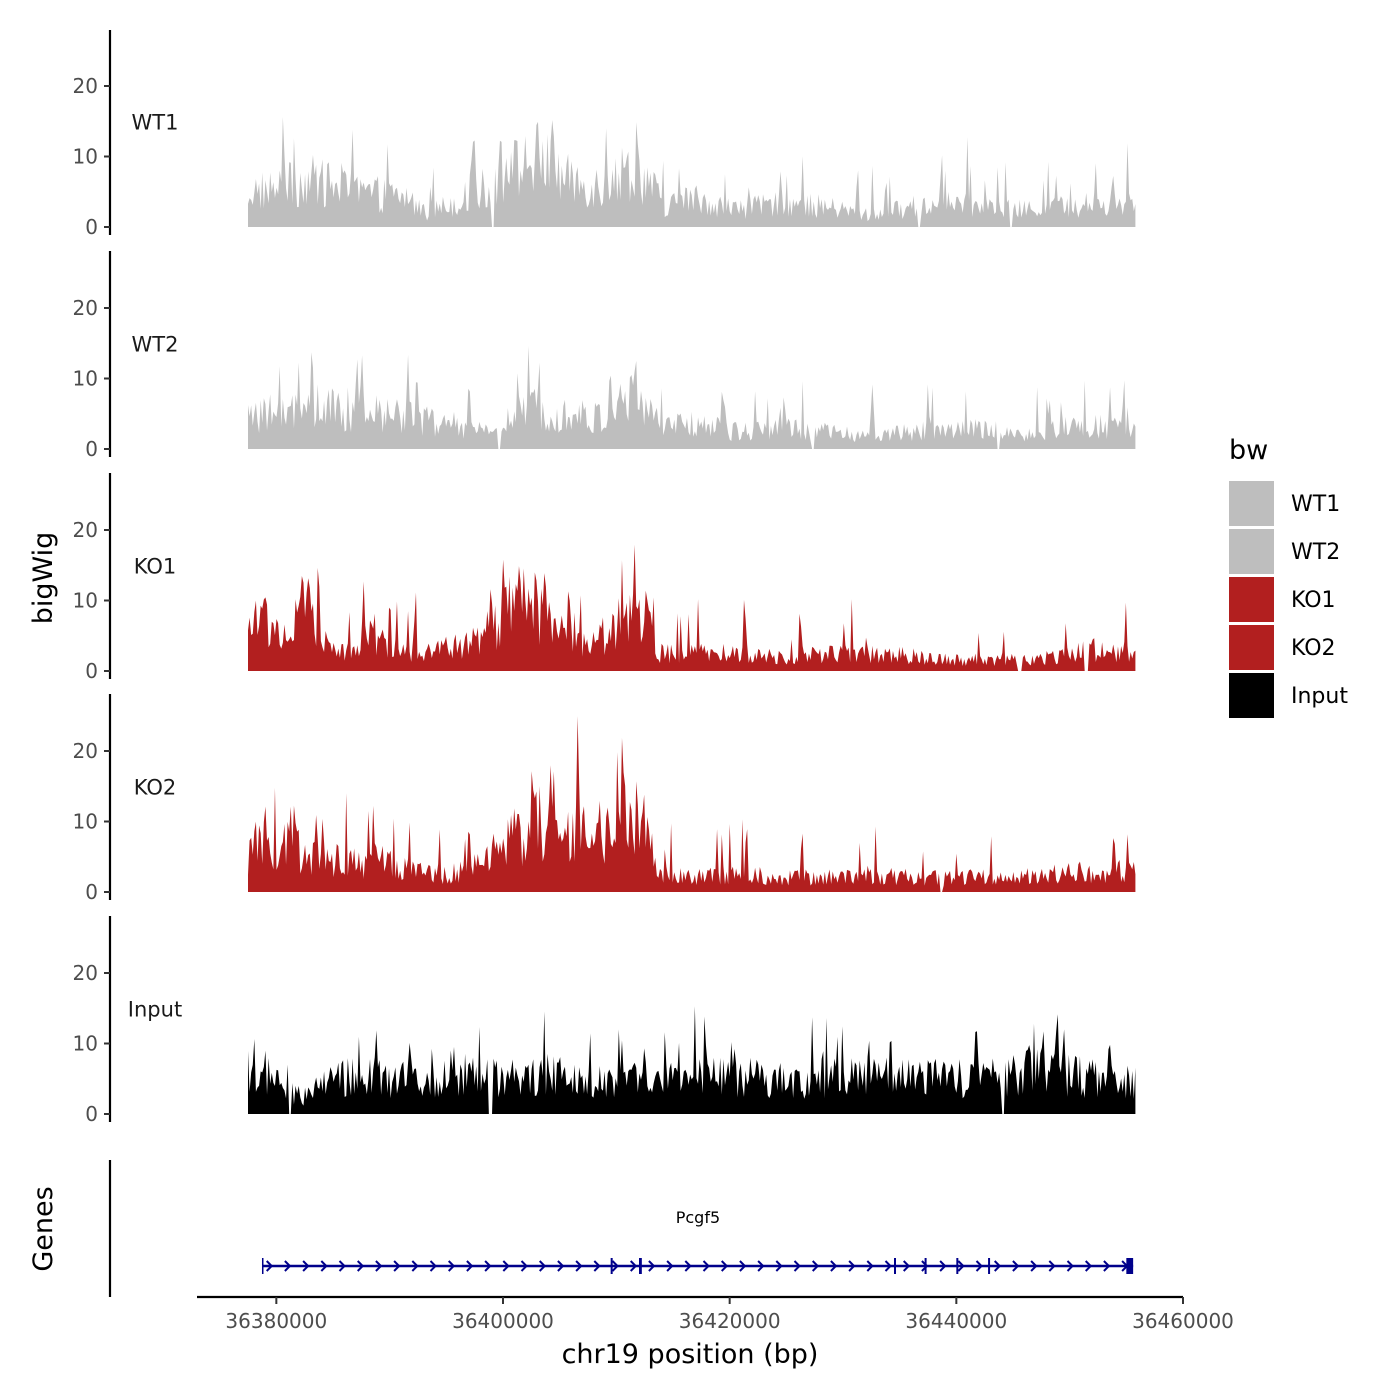 The height and width of the screenshot is (1400, 1400). I want to click on x-tick-label: 36440000, so click(956, 1321).